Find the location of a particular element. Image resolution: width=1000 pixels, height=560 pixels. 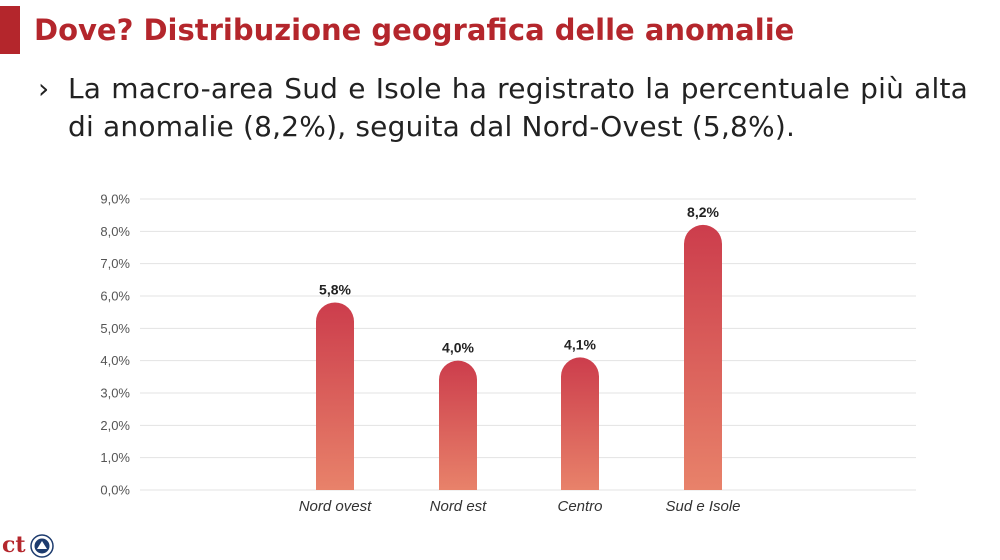

y-tick-label: 7,0% is located at coordinates (115, 263).